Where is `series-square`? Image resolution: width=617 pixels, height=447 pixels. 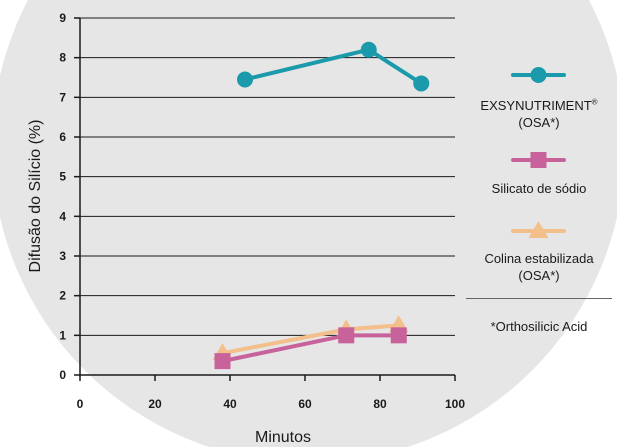 series-square is located at coordinates (310, 348).